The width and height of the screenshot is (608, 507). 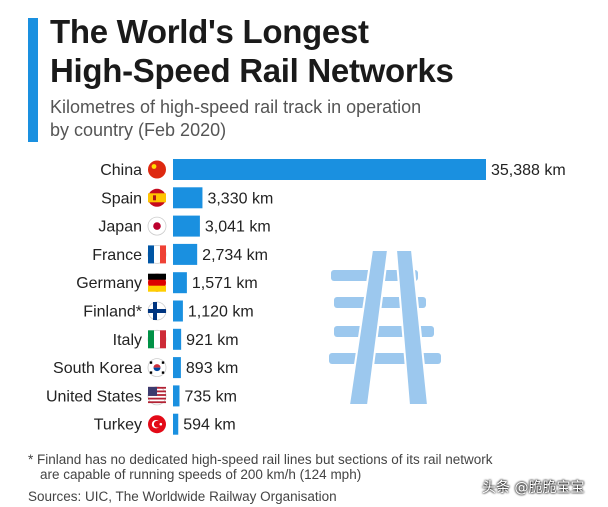 What do you see at coordinates (533, 488) in the screenshot?
I see `watermark: 头条 @脆脆宝宝` at bounding box center [533, 488].